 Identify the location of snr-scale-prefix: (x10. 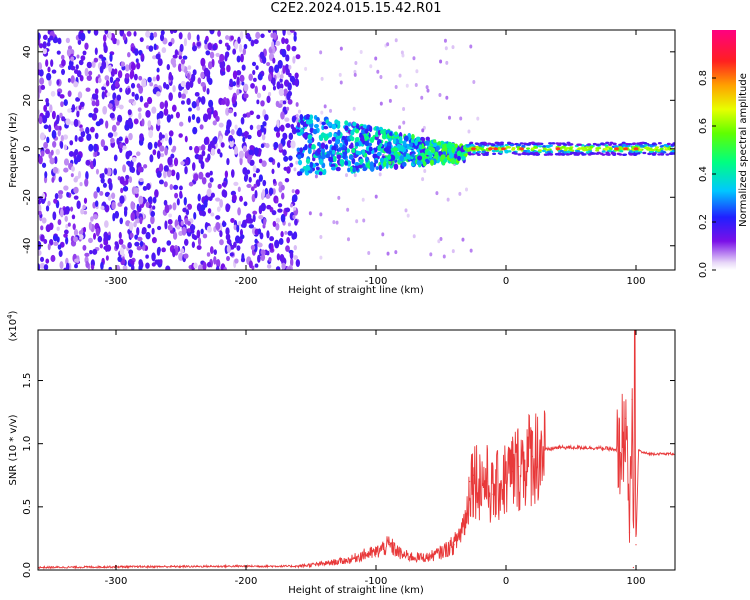
(13, 330).